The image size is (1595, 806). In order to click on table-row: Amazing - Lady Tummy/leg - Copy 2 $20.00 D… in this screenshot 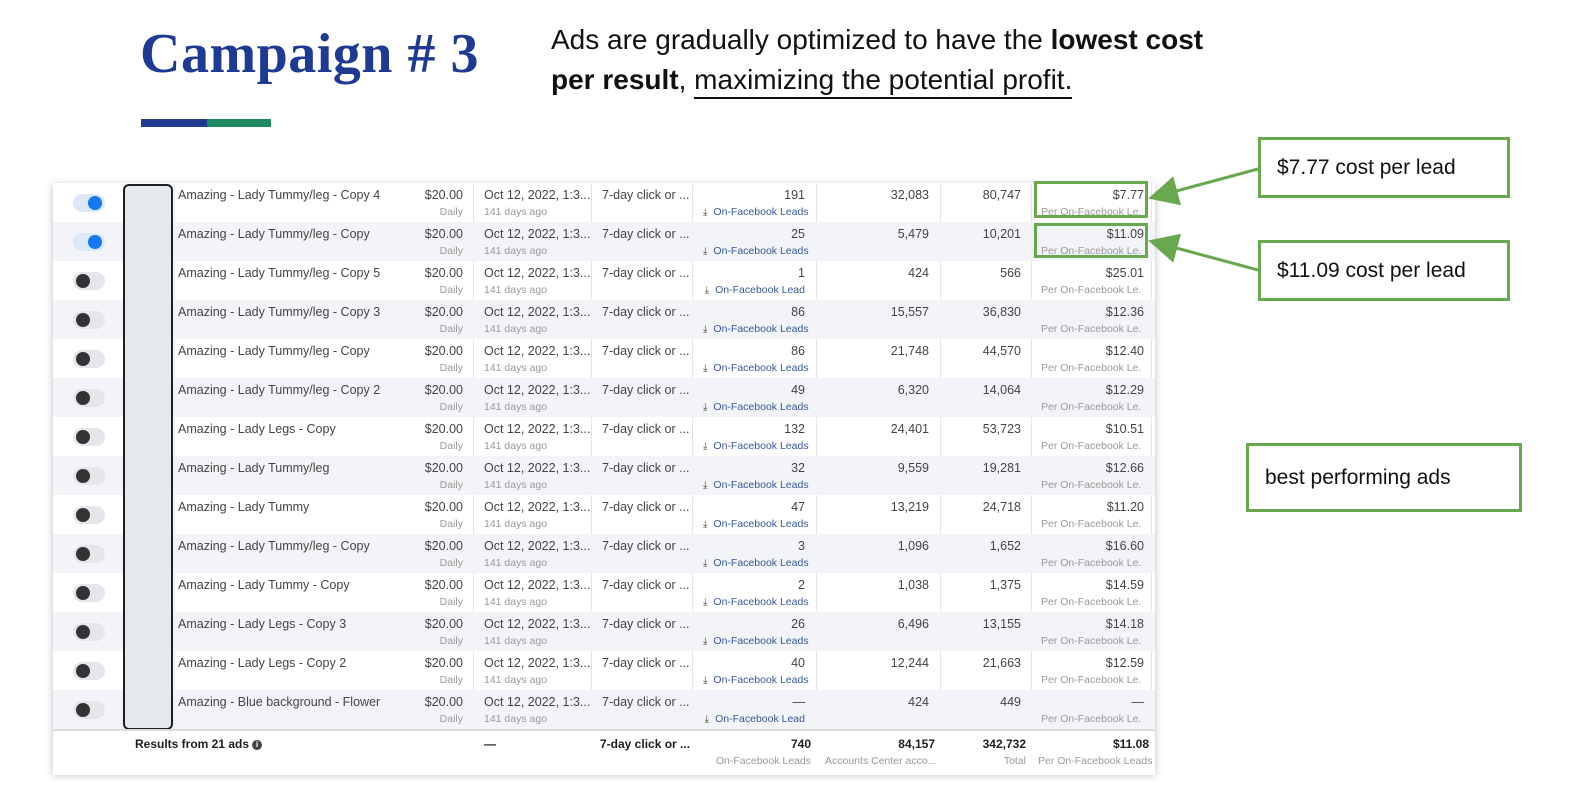, I will do `click(604, 397)`.